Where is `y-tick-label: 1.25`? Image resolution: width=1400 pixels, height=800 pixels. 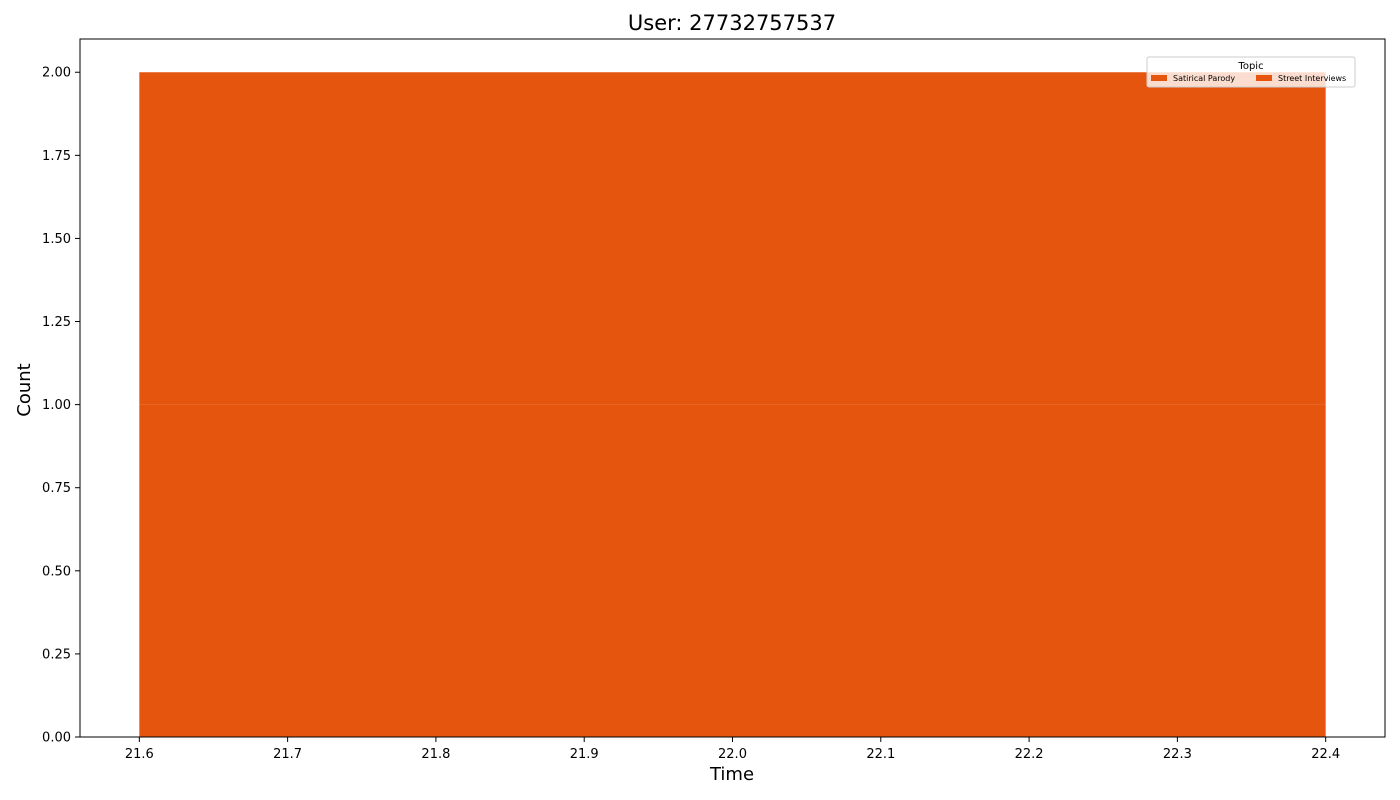
y-tick-label: 1.25 is located at coordinates (56, 322).